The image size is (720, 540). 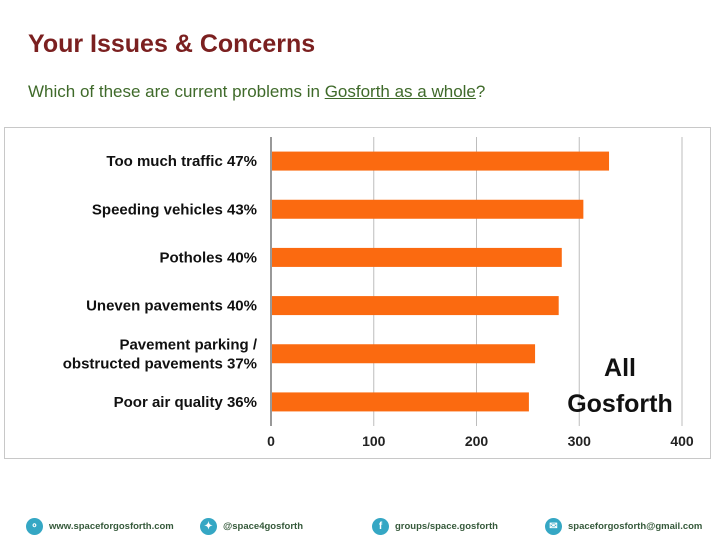 What do you see at coordinates (34, 526) in the screenshot?
I see `globe-icon: ⚬` at bounding box center [34, 526].